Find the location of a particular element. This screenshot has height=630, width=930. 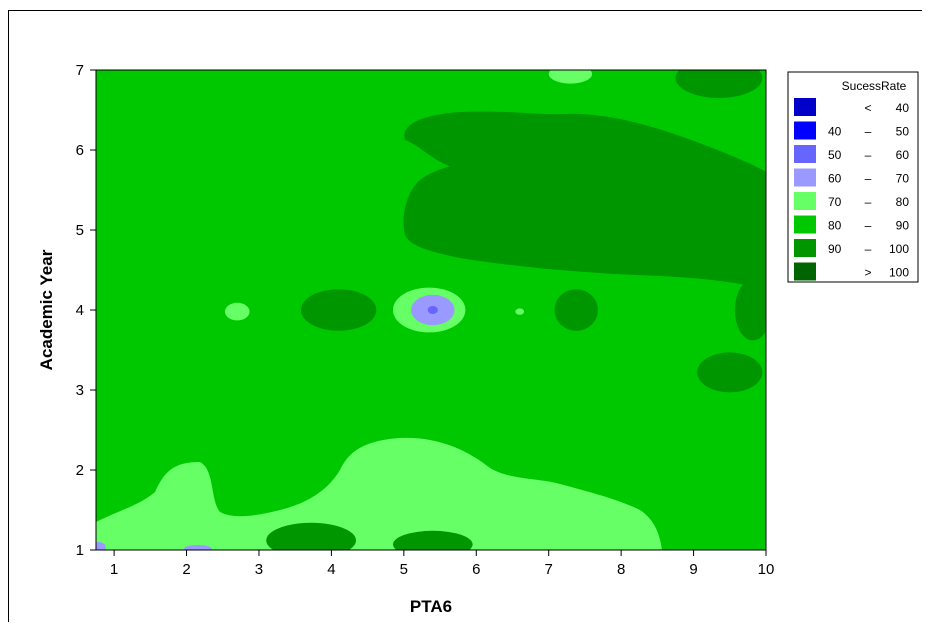

legend-high-2: 60 is located at coordinates (903, 155).